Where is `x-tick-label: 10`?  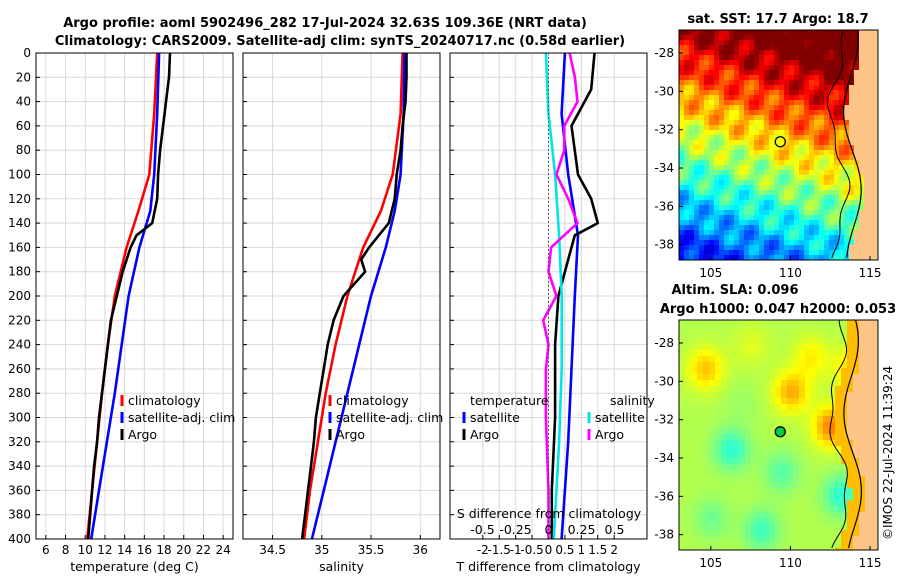
x-tick-label: 10 is located at coordinates (85, 550).